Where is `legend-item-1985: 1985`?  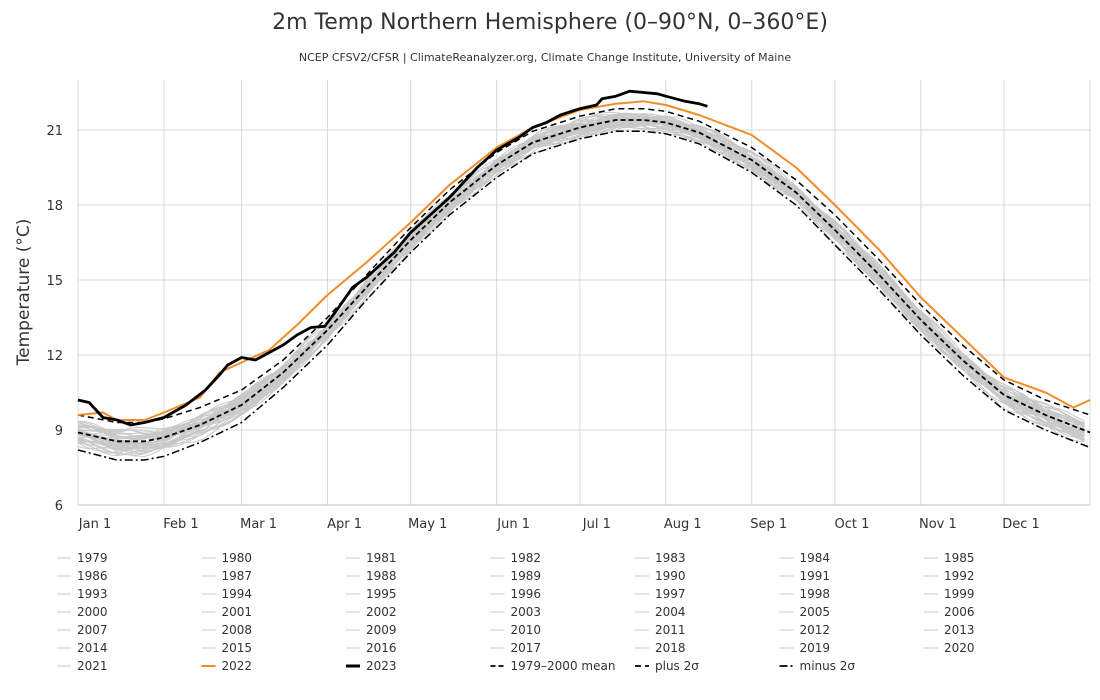
legend-item-1985: 1985 is located at coordinates (949, 558).